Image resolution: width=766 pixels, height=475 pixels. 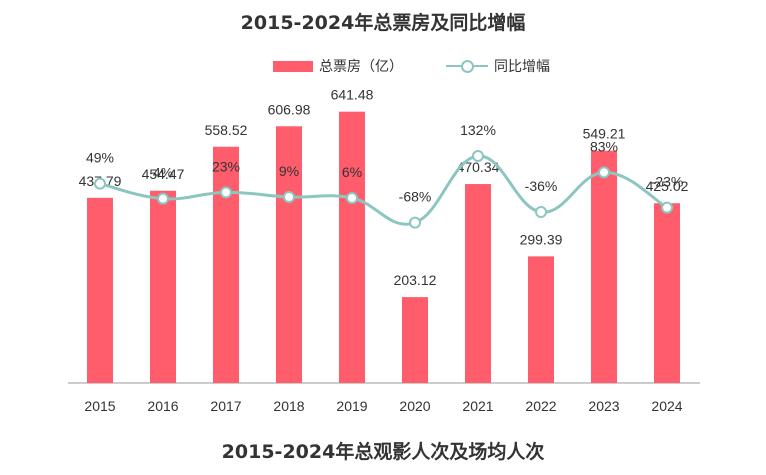 What do you see at coordinates (604, 172) in the screenshot?
I see `growth-point-2023` at bounding box center [604, 172].